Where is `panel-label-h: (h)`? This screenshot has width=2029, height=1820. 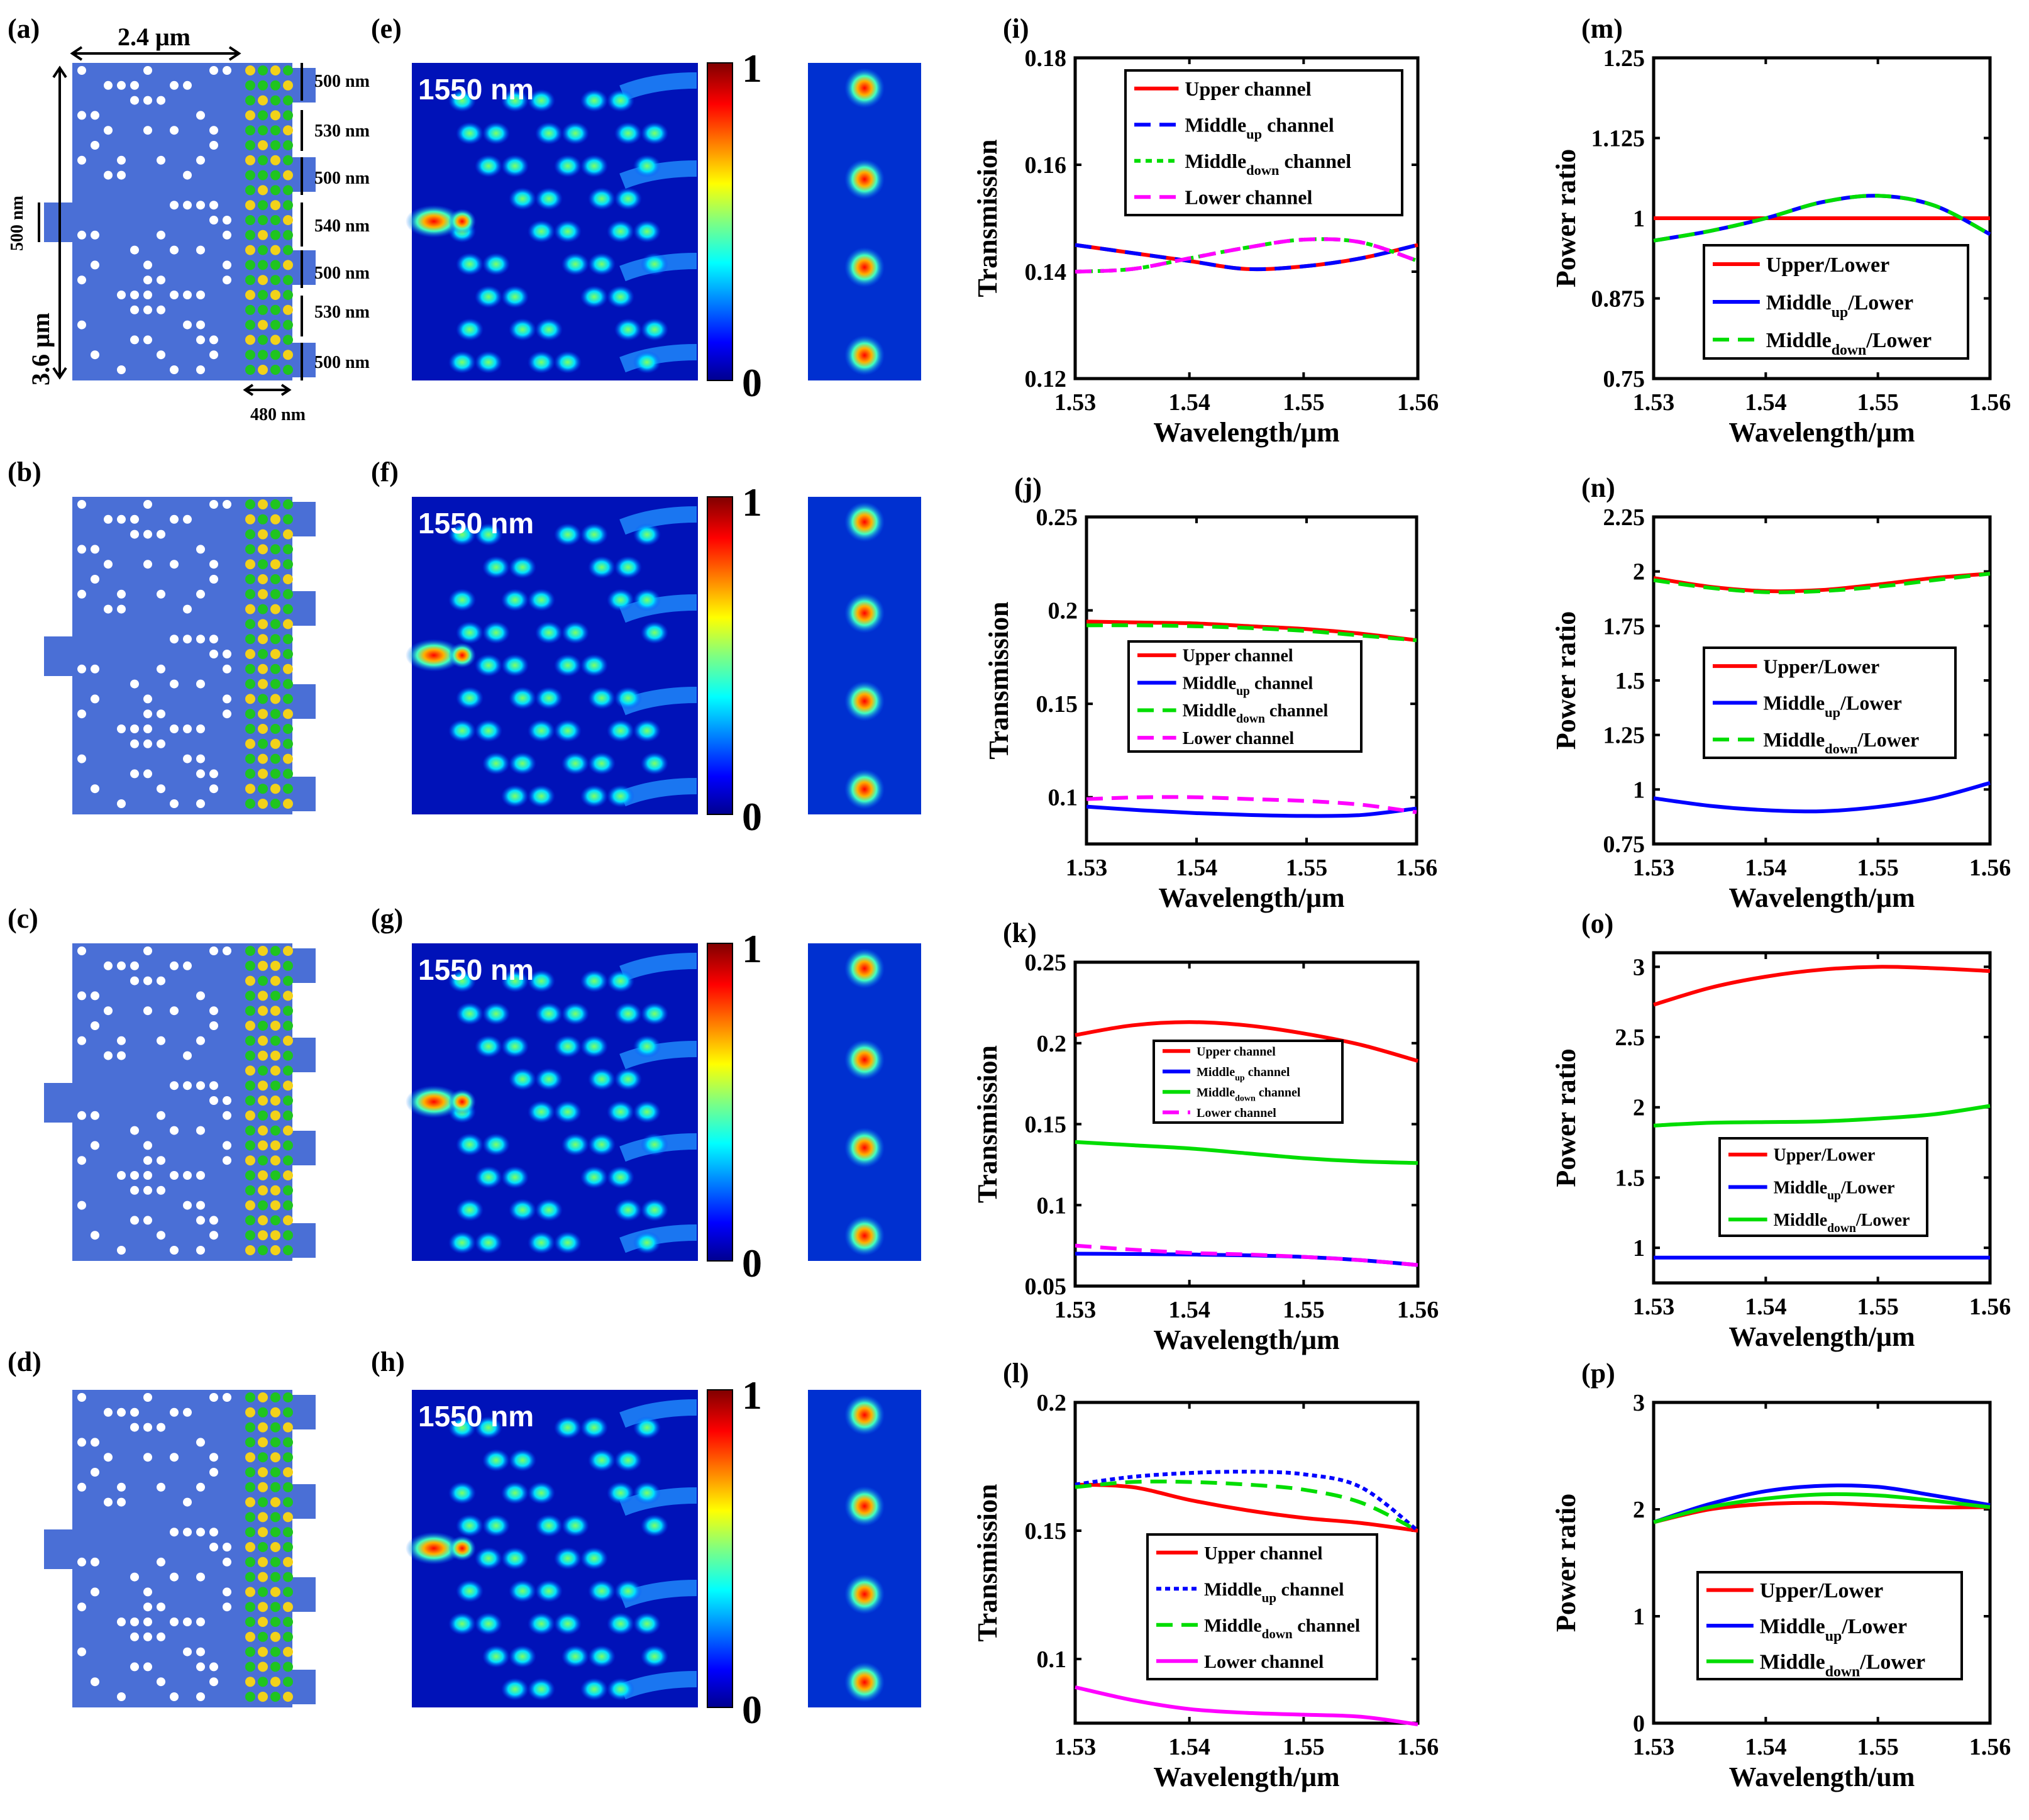
panel-label-h: (h) is located at coordinates (388, 1361).